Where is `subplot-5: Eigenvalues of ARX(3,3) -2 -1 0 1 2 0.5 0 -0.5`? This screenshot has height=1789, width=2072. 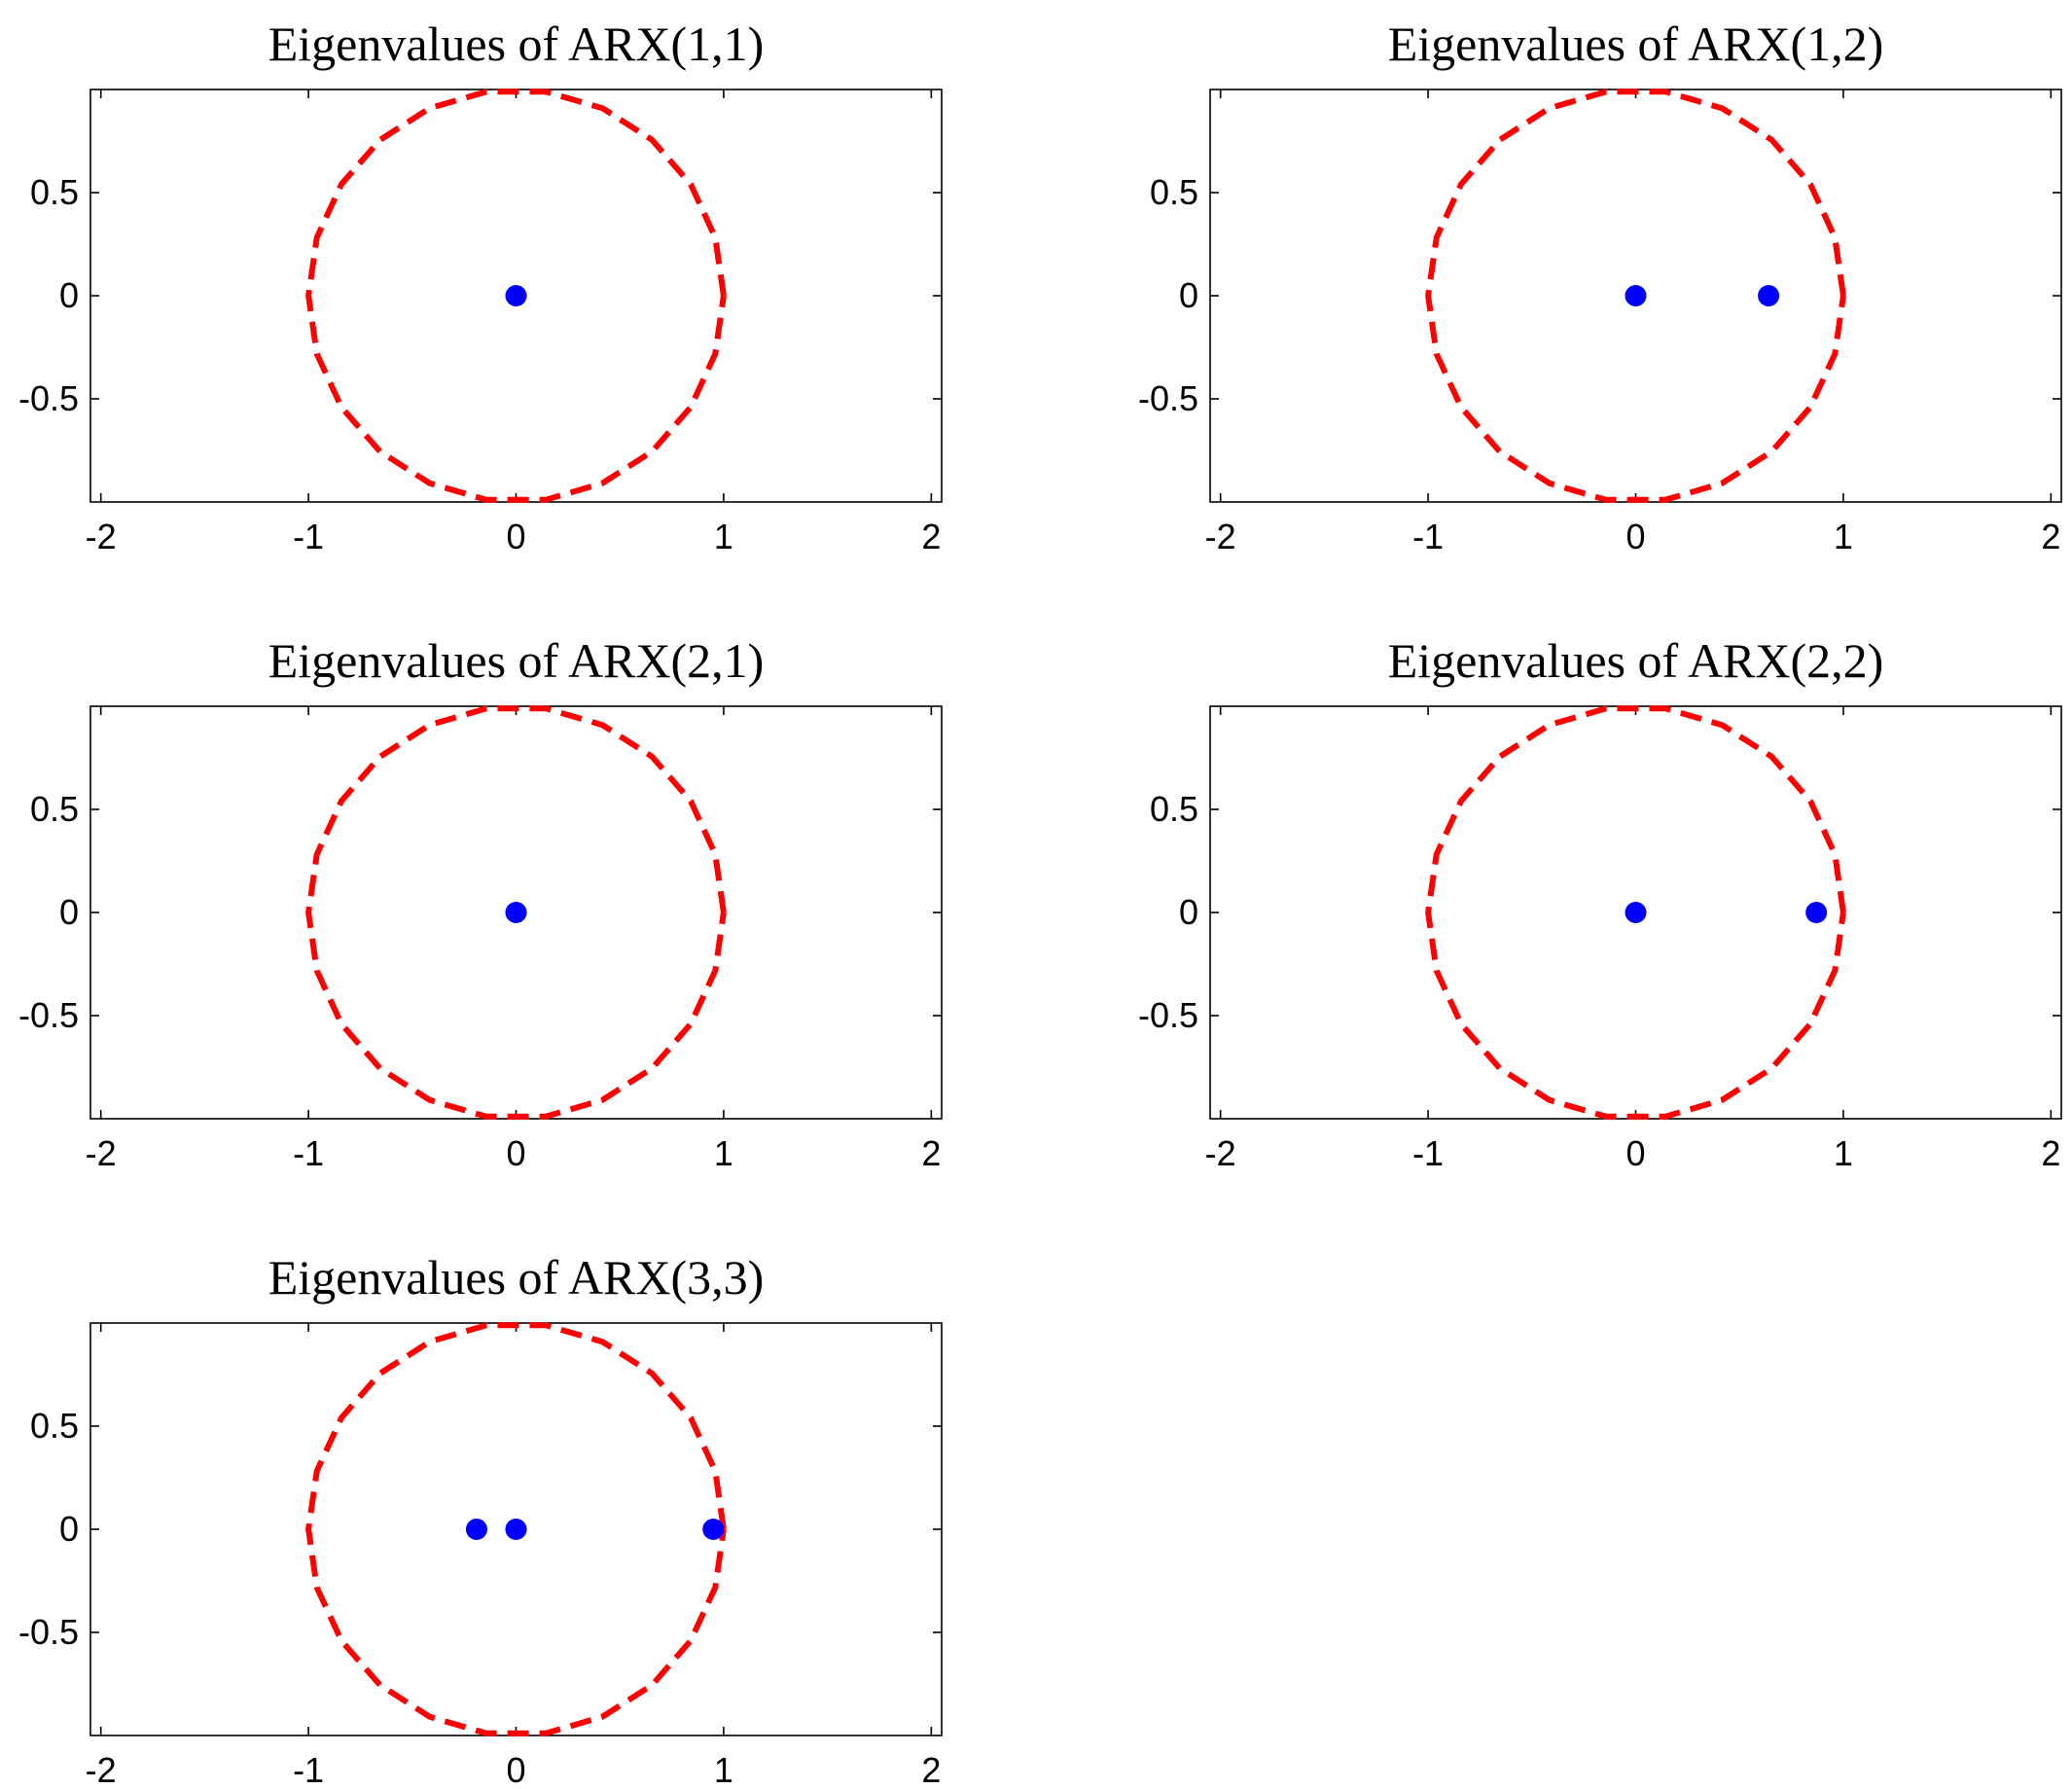
subplot-5: Eigenvalues of ARX(3,3) -2 -1 0 1 2 0.5 0 -0.5 is located at coordinates (480, 1519).